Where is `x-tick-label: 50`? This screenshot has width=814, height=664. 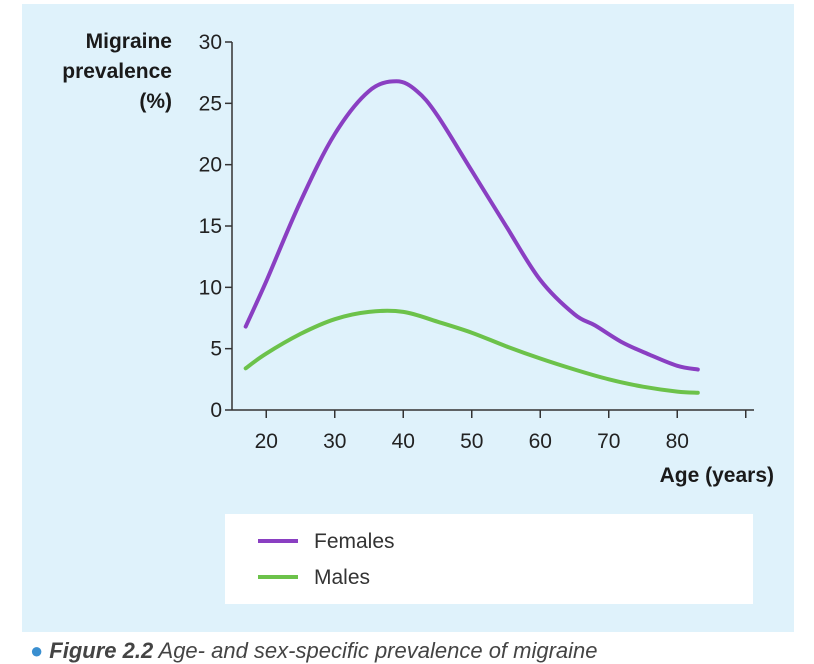
x-tick-label: 50 is located at coordinates (471, 441).